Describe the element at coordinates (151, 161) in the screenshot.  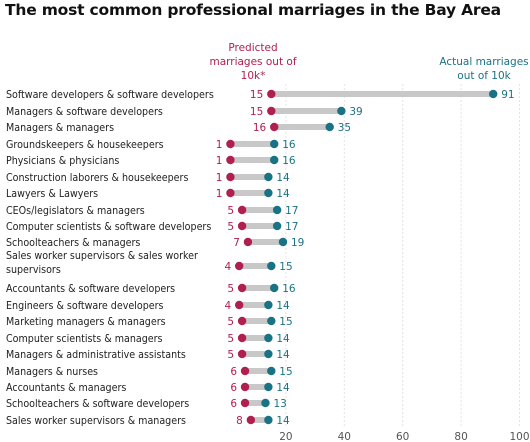
I see `chart-row: Physicians & physicians 1 16` at that location.